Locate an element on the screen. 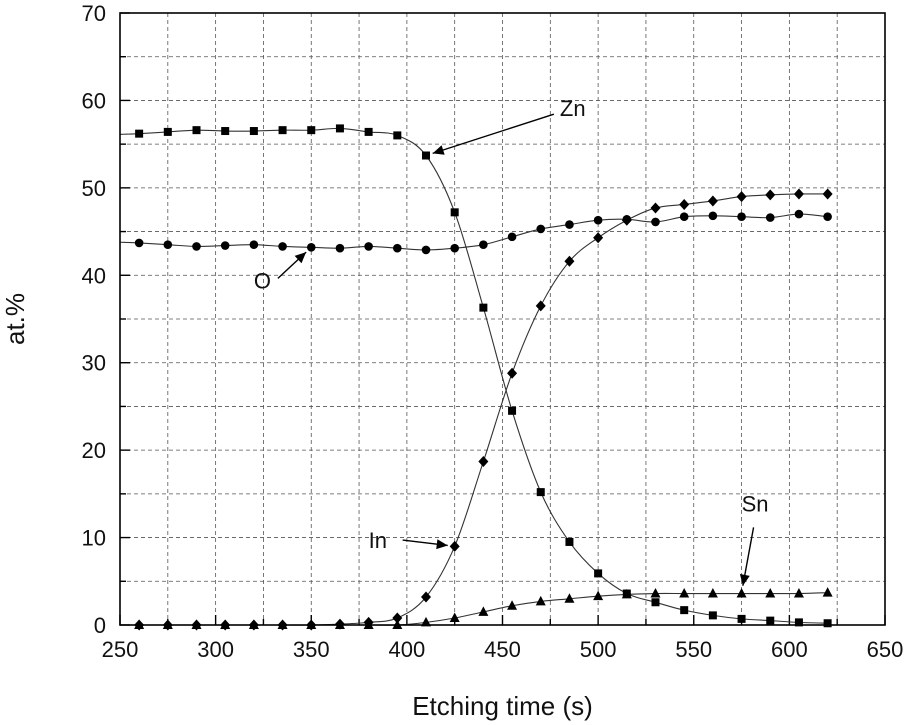 This screenshot has width=909, height=725. y-axis-label: at.% is located at coordinates (15, 319).